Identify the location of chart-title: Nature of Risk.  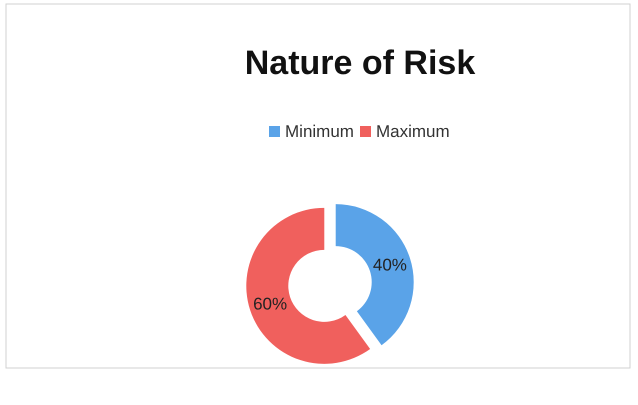
(360, 63).